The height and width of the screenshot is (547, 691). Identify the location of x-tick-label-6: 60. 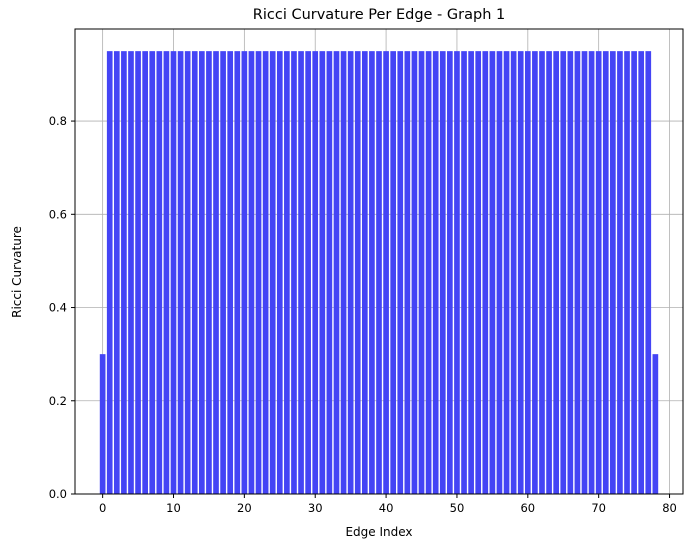
(527, 508).